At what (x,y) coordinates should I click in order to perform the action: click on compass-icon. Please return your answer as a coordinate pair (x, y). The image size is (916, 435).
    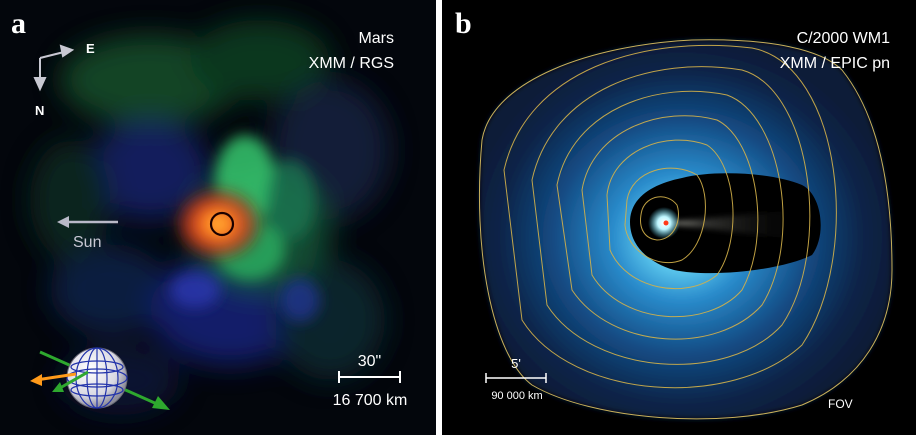
    Looking at the image, I should click on (54, 68).